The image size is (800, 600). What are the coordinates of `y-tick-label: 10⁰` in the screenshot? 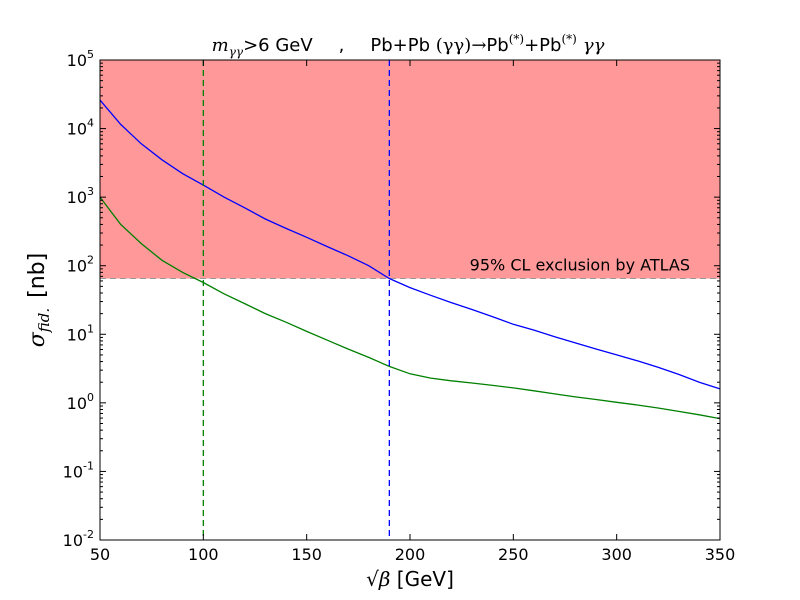 It's located at (80, 402).